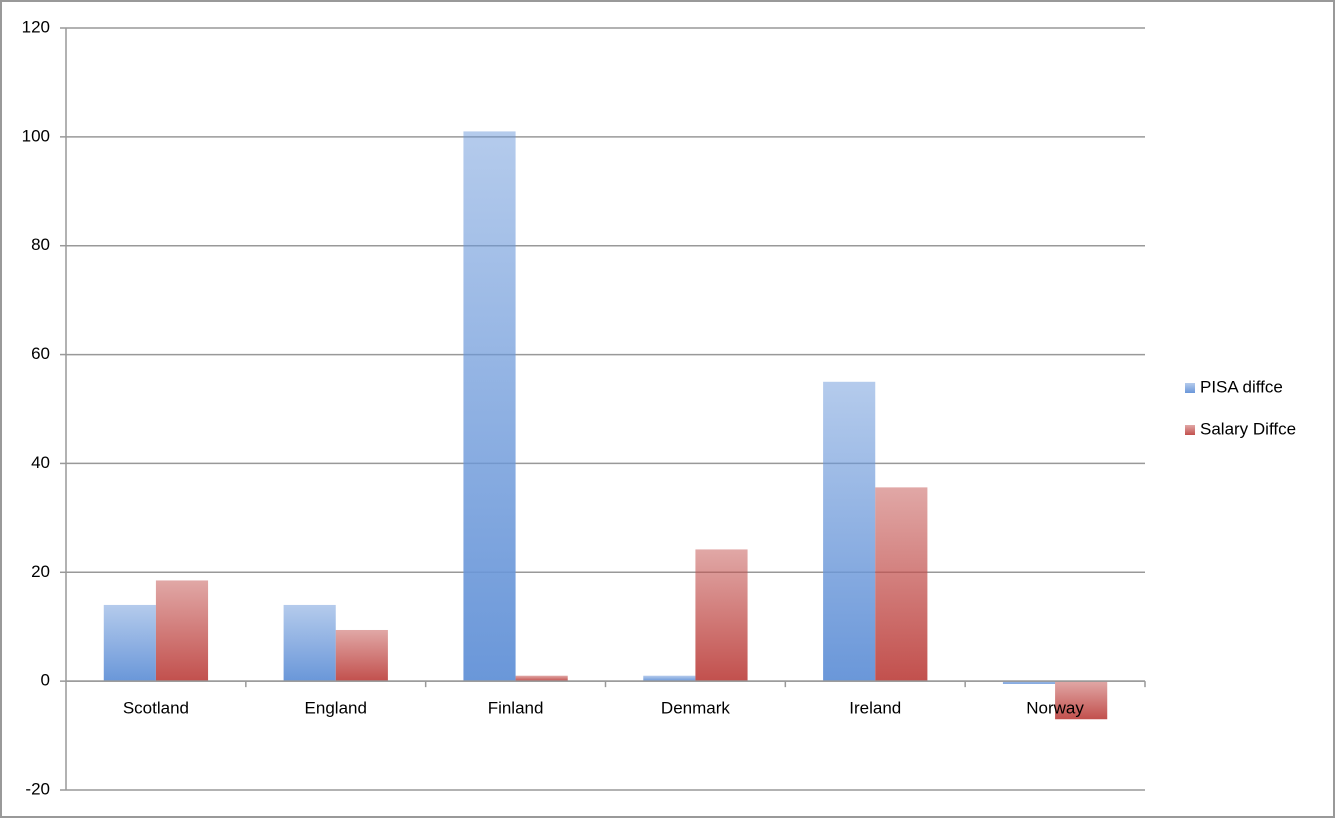  What do you see at coordinates (37, 788) in the screenshot?
I see `y-tick-label: -20` at bounding box center [37, 788].